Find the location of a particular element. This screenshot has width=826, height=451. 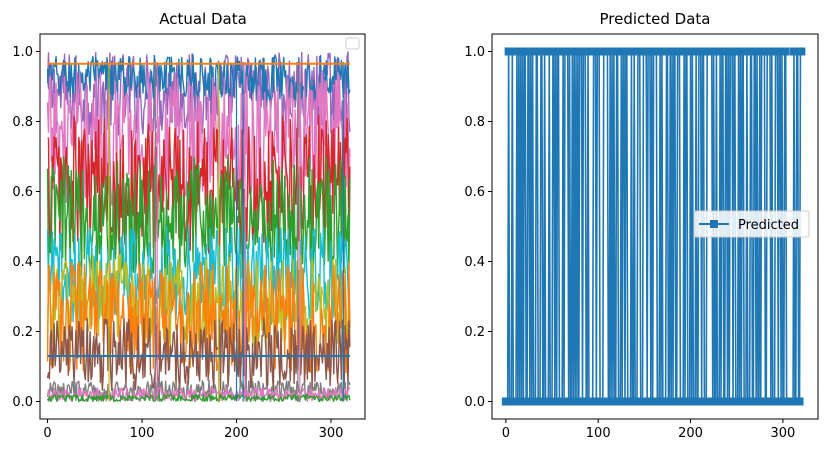

chart-title: Predicted Data is located at coordinates (655, 19).